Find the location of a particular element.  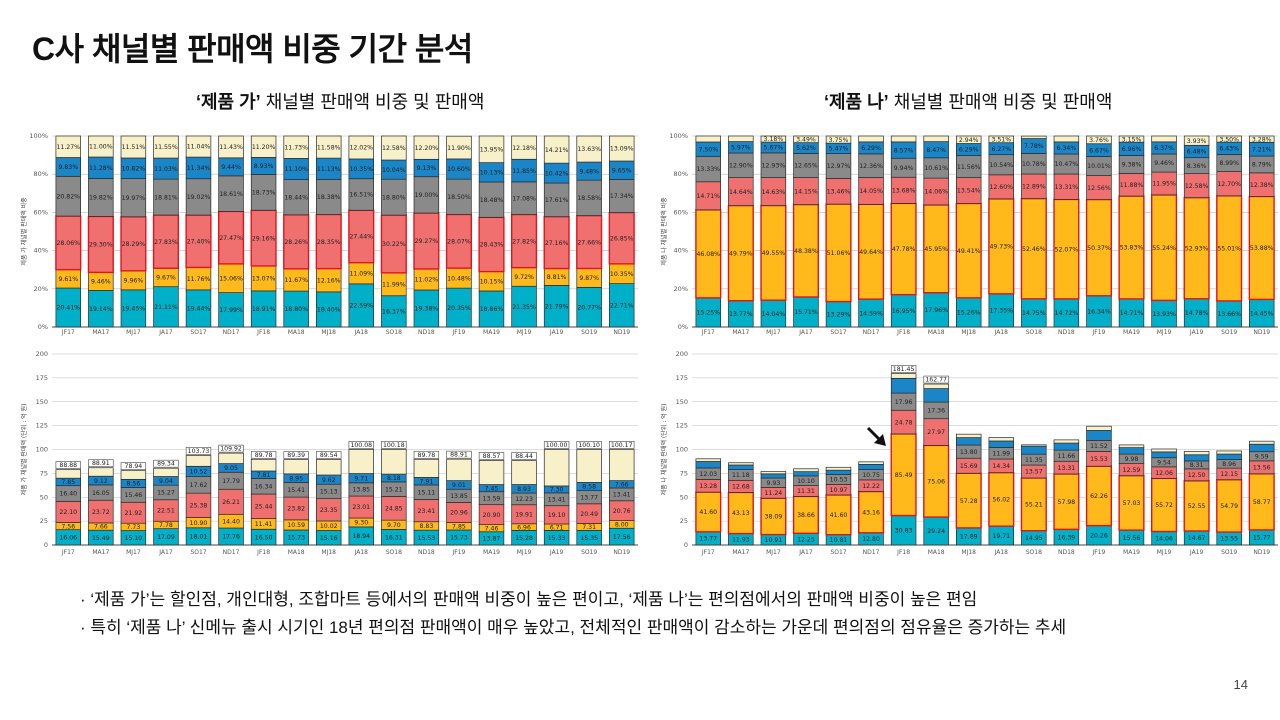

x-tick-label: MJ19 is located at coordinates (524, 332).